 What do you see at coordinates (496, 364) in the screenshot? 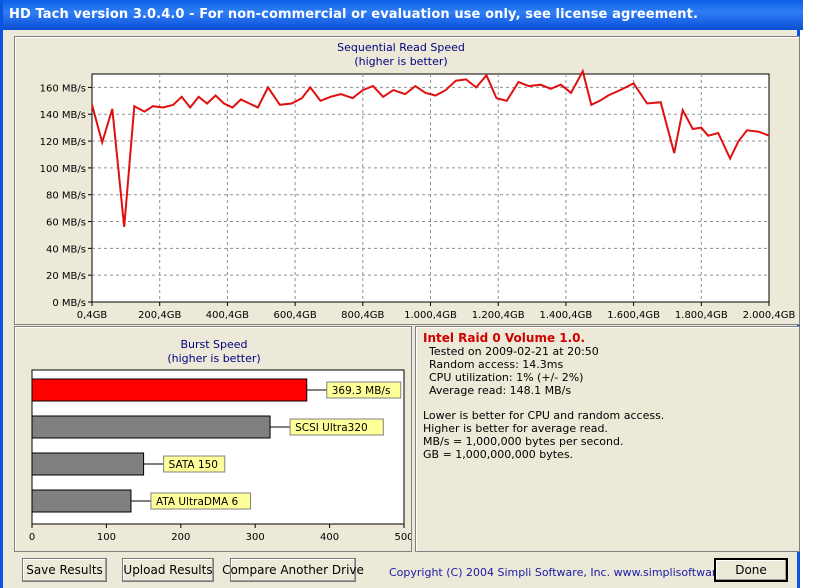
I see `random-access: Random access: 14.3ms` at bounding box center [496, 364].